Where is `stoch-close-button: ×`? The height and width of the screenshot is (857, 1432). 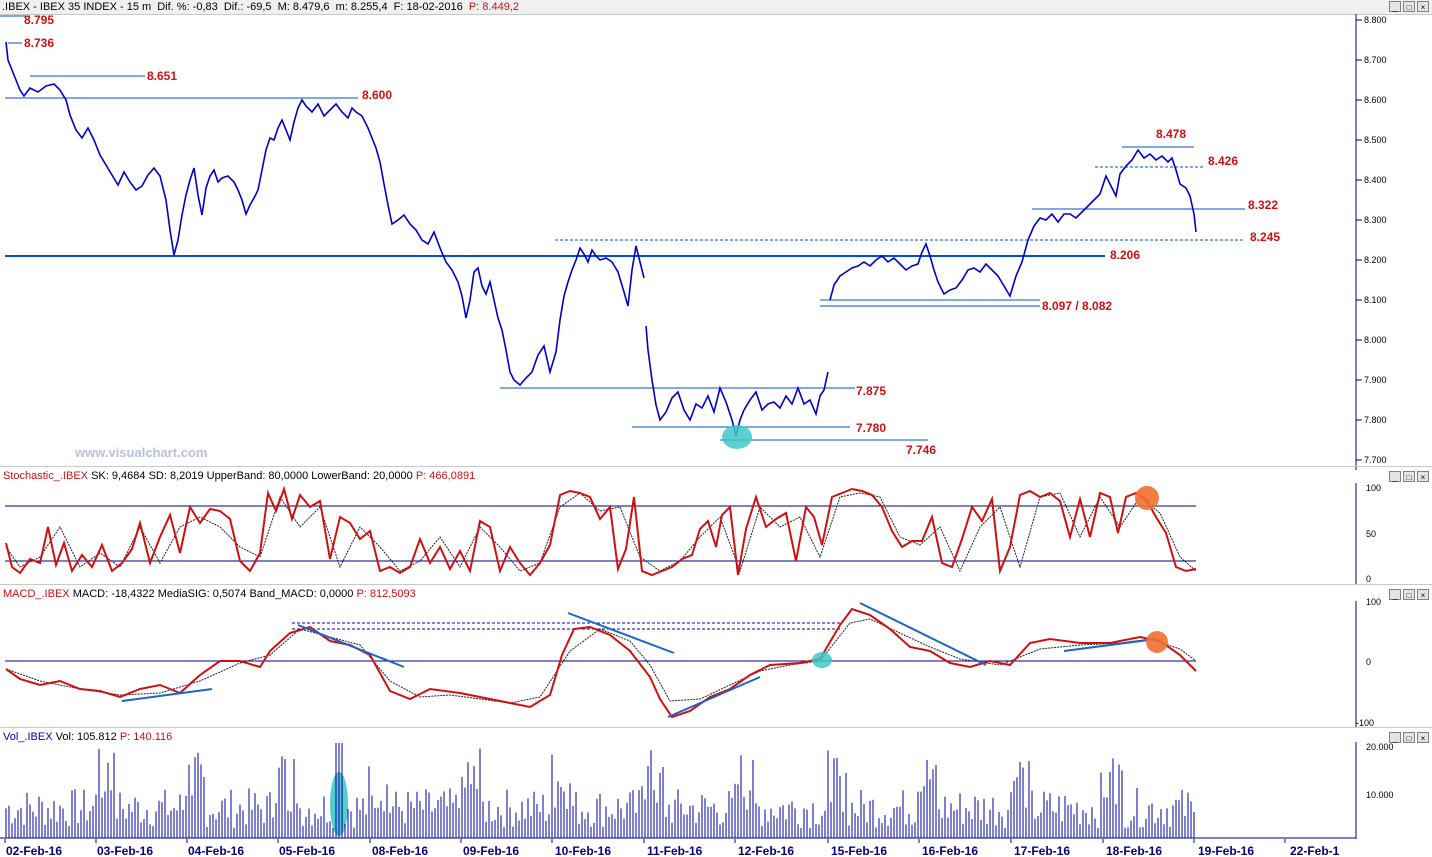 stoch-close-button: × is located at coordinates (1423, 476).